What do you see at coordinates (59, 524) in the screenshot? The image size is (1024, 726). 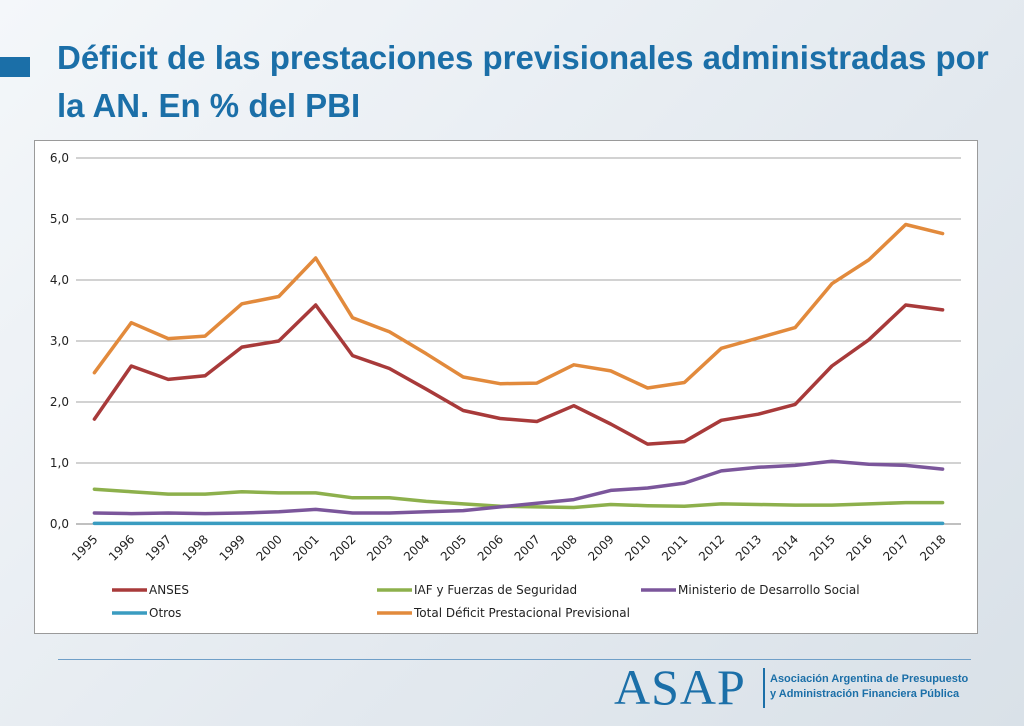 I see `y-tick-label: 0,0` at bounding box center [59, 524].